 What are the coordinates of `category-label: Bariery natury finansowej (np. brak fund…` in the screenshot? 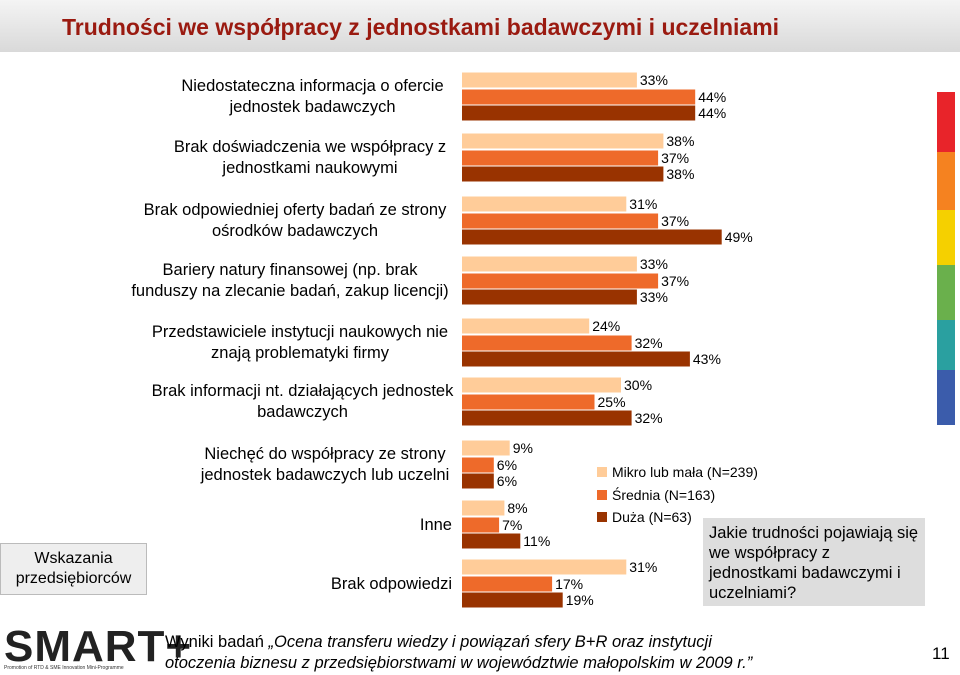 It's located at (290, 280).